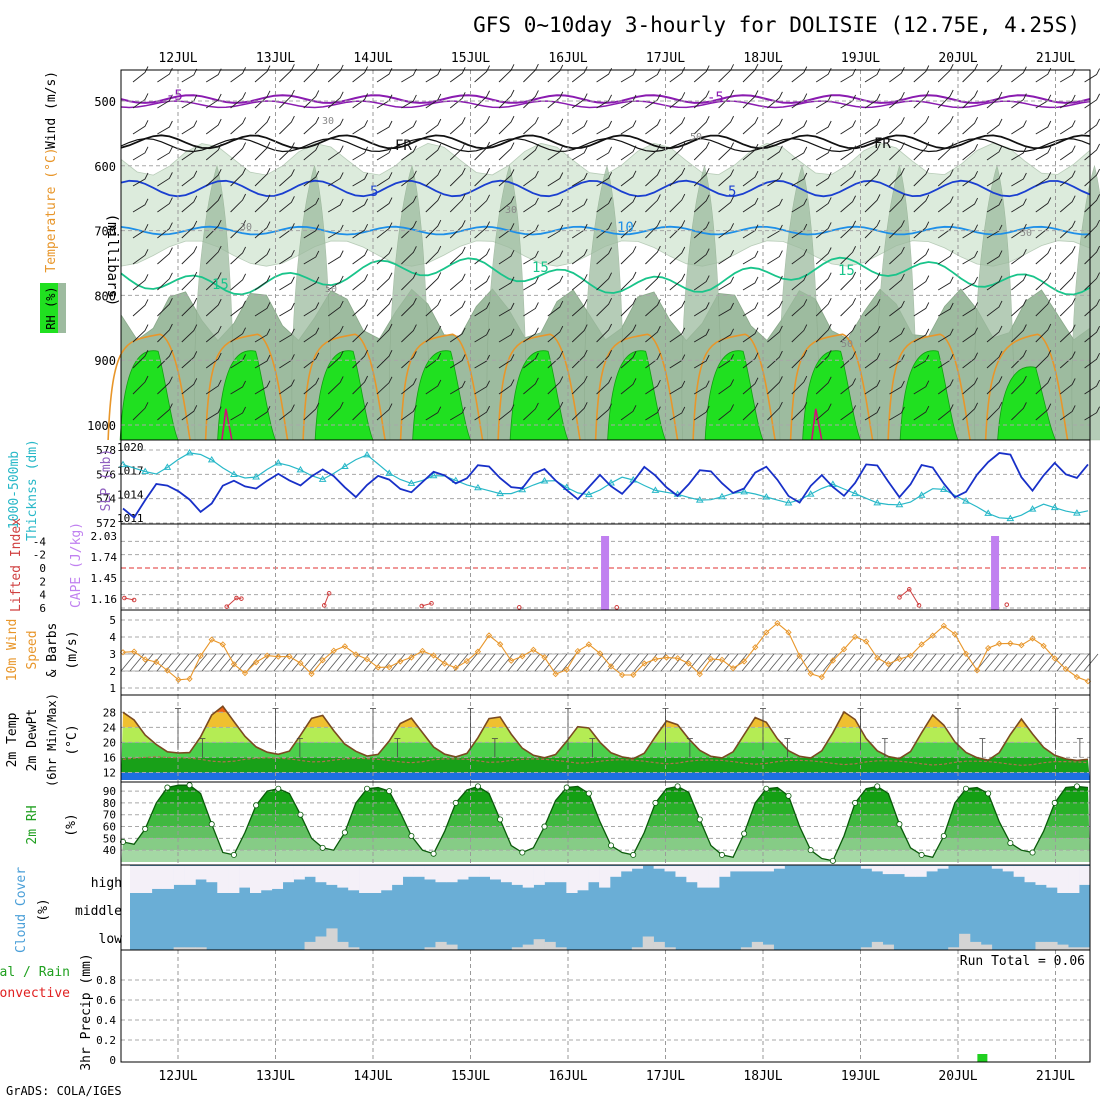  I want to click on cape-tick: 1.74, so click(104, 557).